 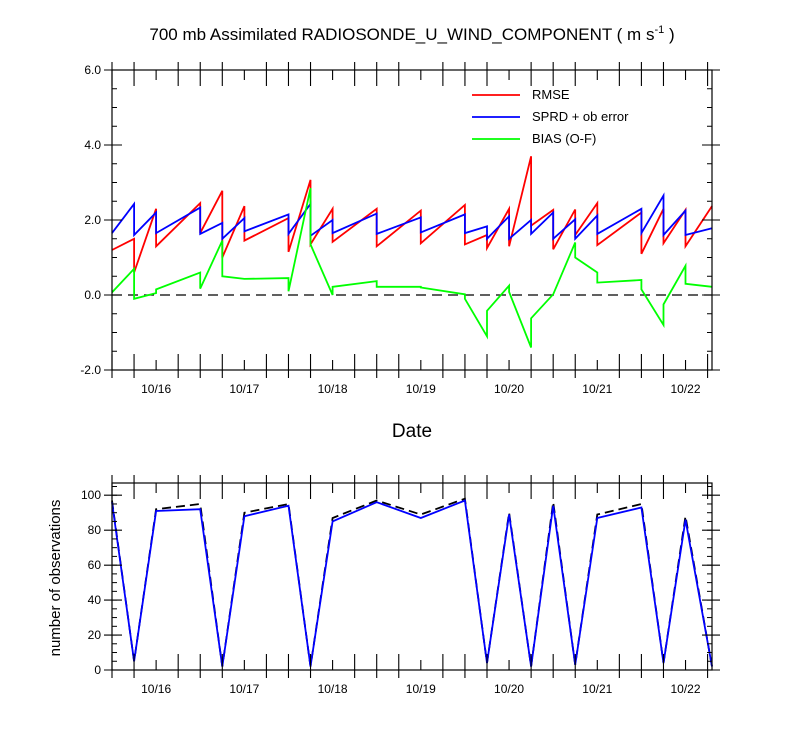 What do you see at coordinates (91, 495) in the screenshot?
I see `y-tick-label: 100` at bounding box center [91, 495].